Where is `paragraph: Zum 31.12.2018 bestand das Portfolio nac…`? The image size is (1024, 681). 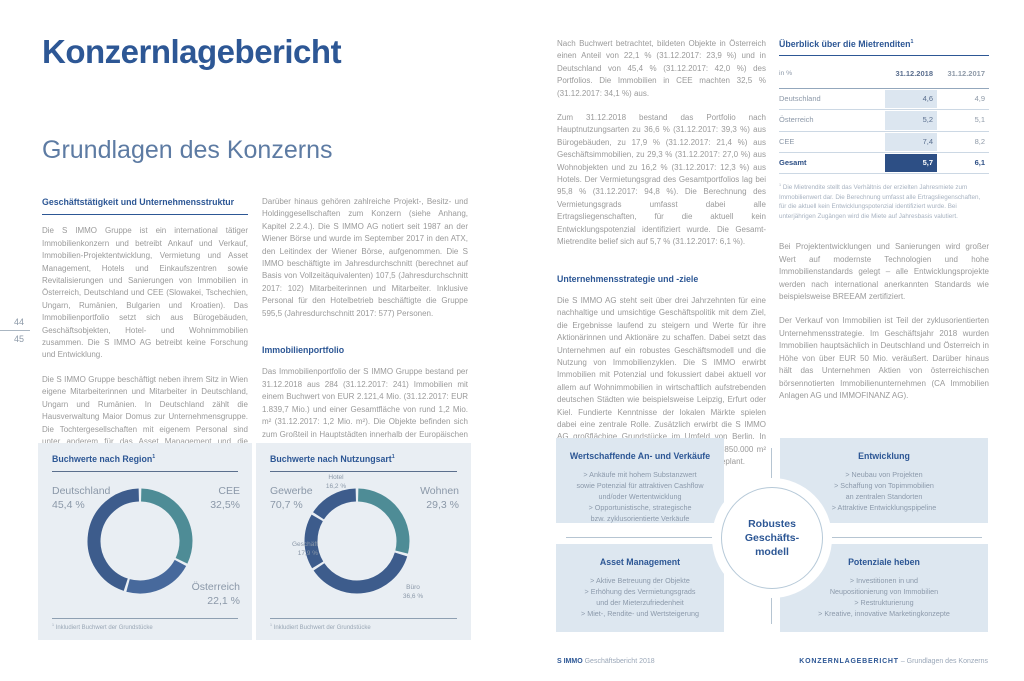
paragraph: Zum 31.12.2018 bestand das Portfolio nac… is located at coordinates (661, 180).